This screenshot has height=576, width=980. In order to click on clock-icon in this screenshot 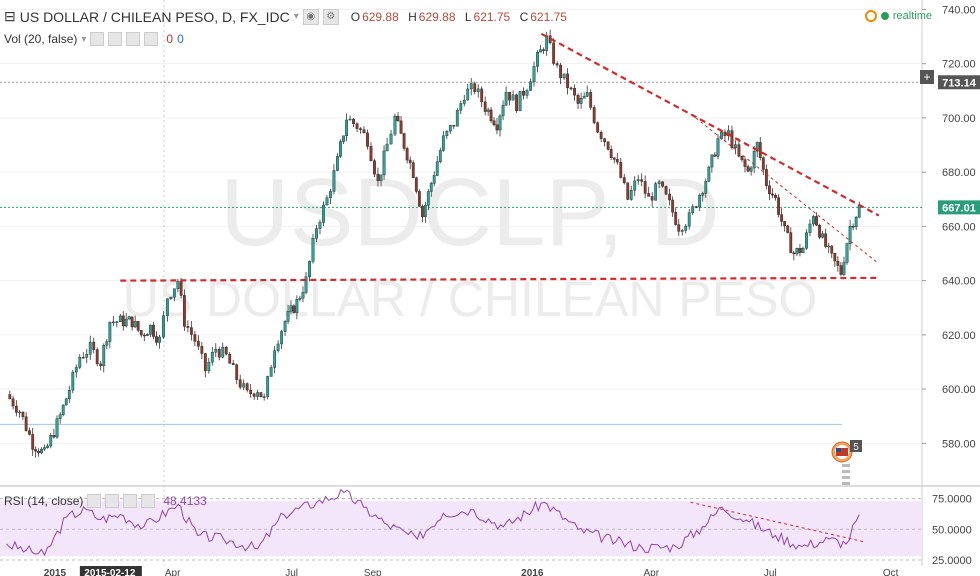, I will do `click(870, 16)`.